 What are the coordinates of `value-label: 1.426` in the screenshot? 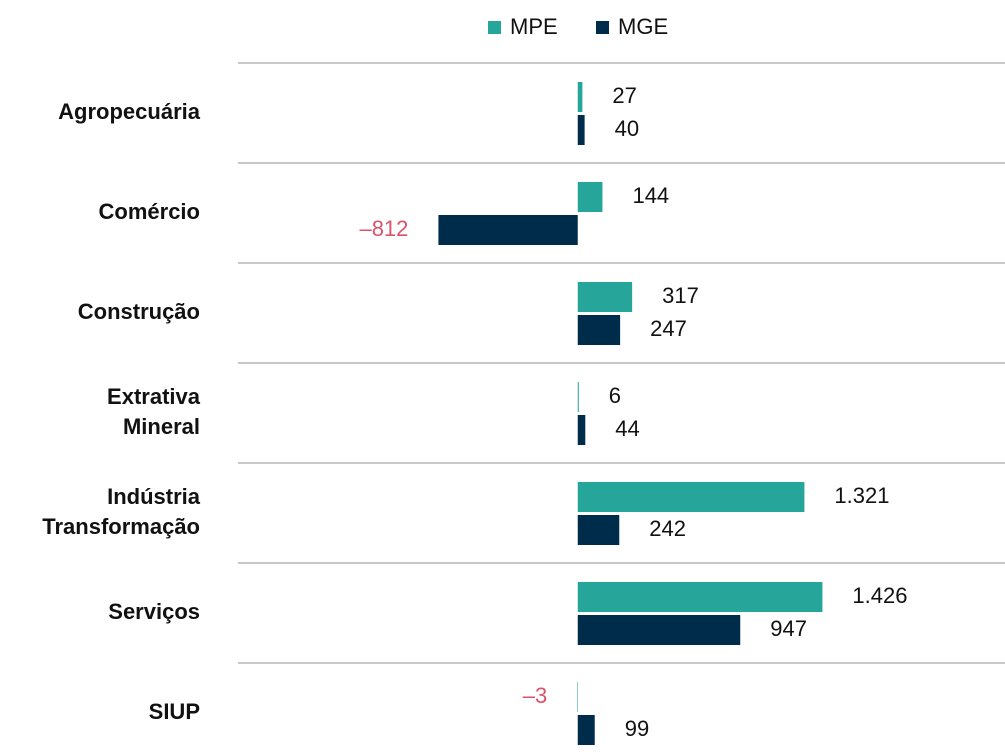 It's located at (879, 595).